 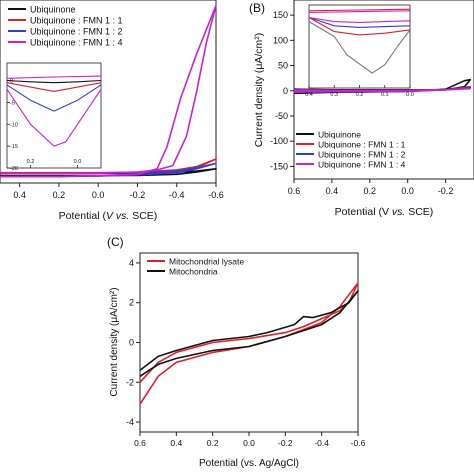 What do you see at coordinates (334, 95) in the screenshot?
I see `inset-x-tick-label: 0.3` at bounding box center [334, 95].